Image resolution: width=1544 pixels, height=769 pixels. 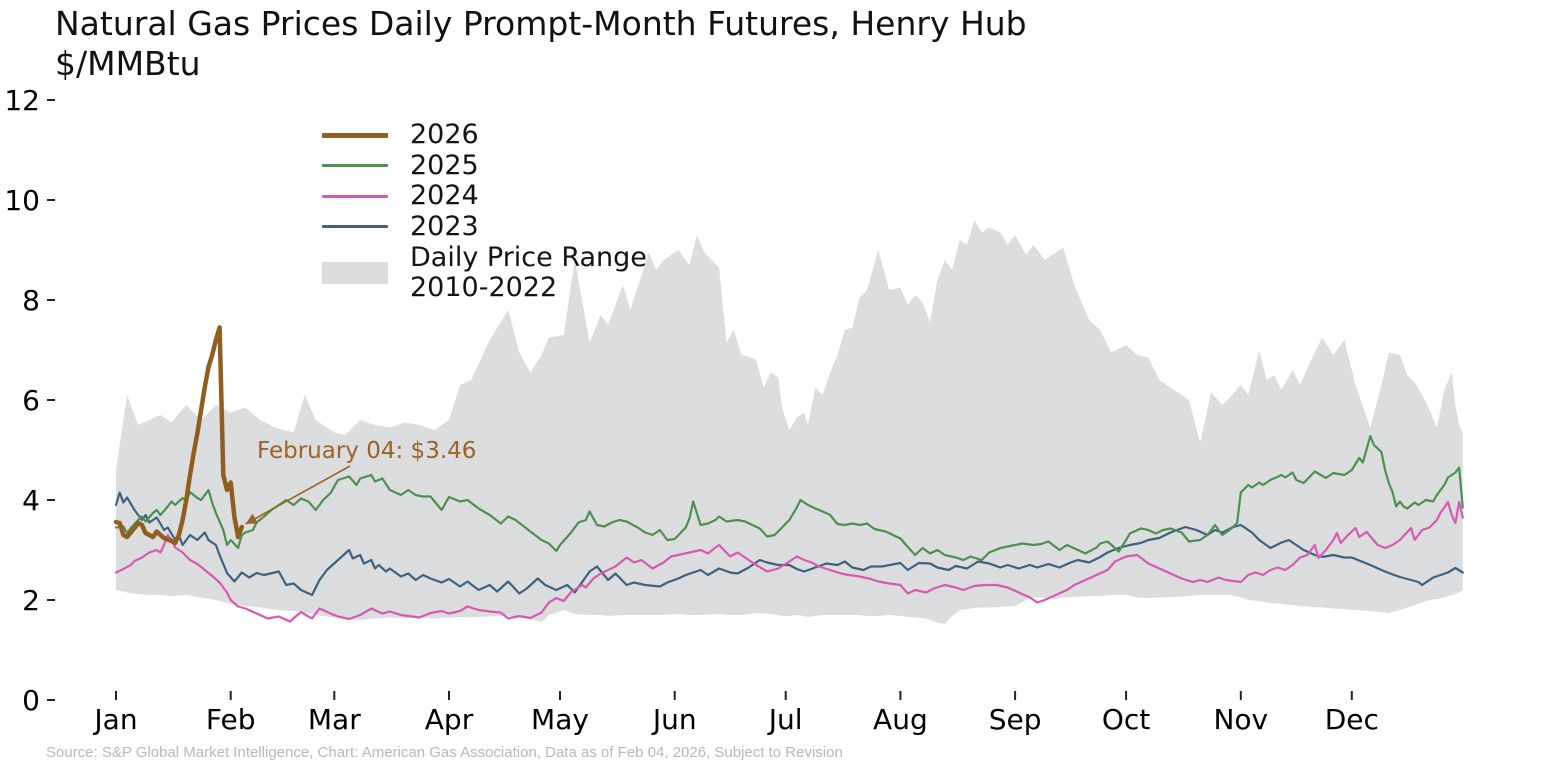 I want to click on legend-line-2025-icon, so click(x=355, y=166).